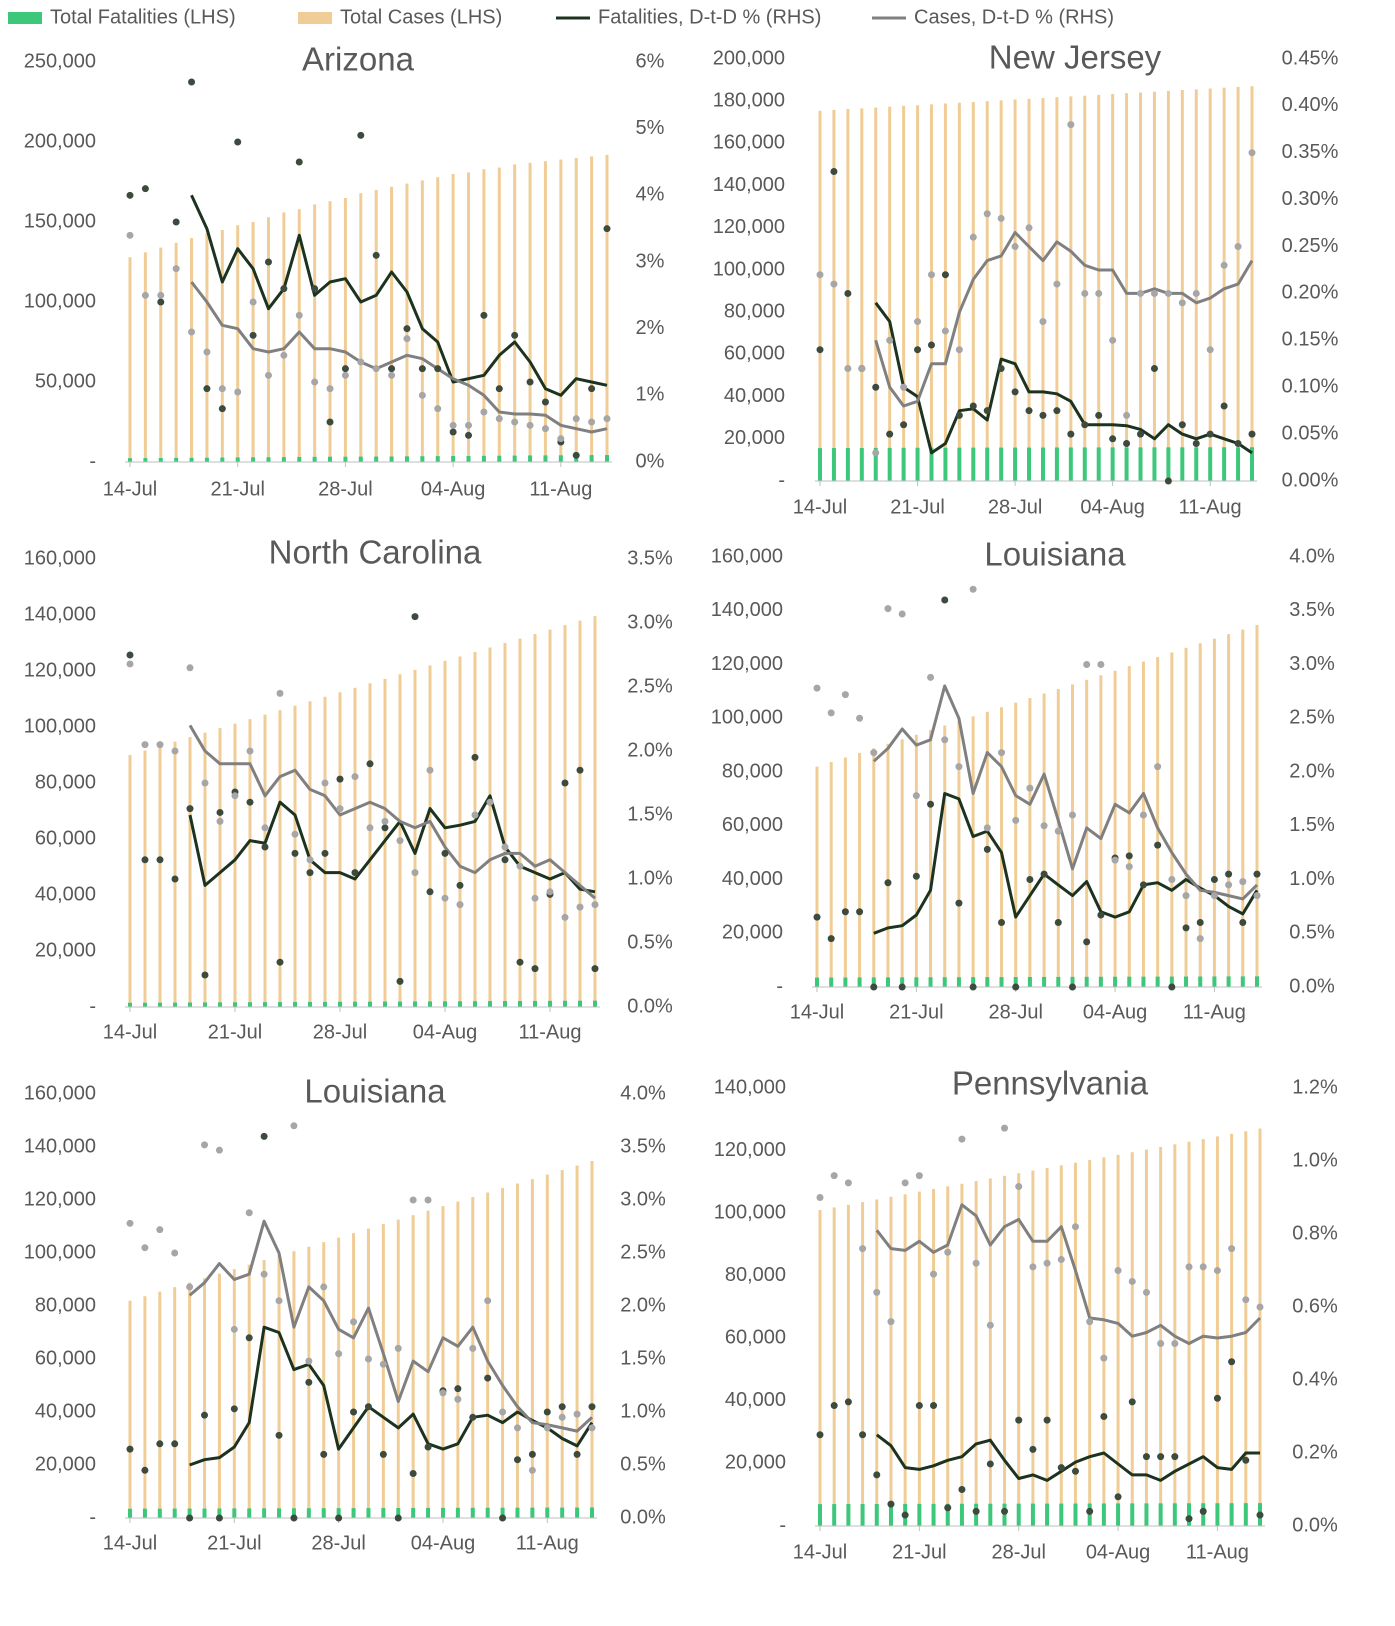 The height and width of the screenshot is (1626, 1395). I want to click on x-tick-label: 04-Aug, so click(453, 489).